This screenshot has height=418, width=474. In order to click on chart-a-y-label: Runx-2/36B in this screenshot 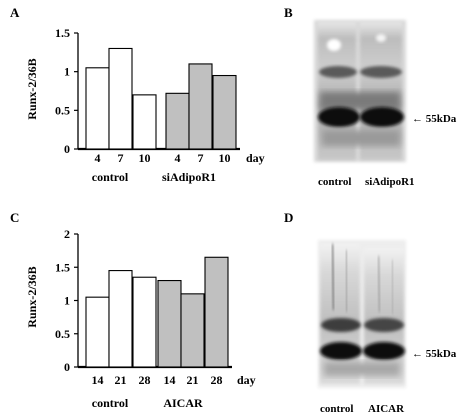, I will do `click(32, 88)`.